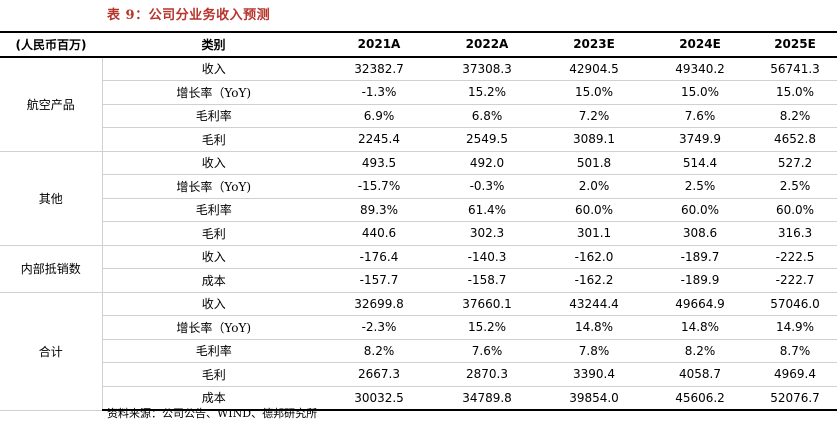 The width and height of the screenshot is (837, 426). Describe the element at coordinates (487, 210) in the screenshot. I see `value-cell: 61.4%` at that location.